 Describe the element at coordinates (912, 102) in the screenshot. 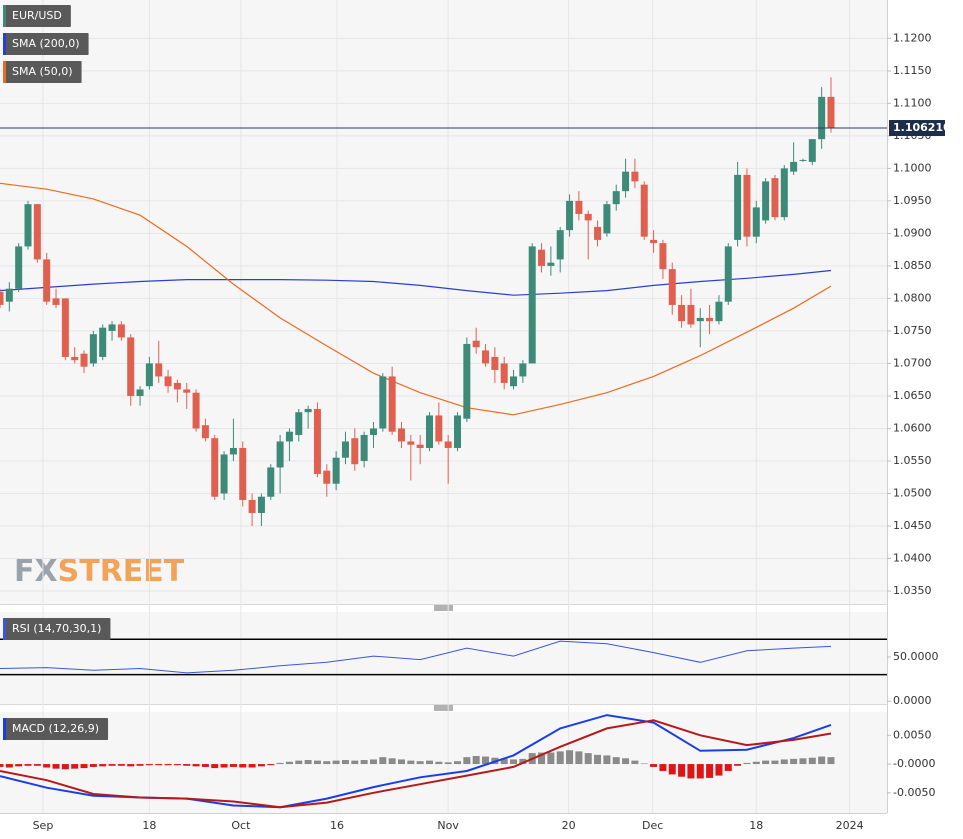

I see `y-tick-label: 1.1100` at that location.